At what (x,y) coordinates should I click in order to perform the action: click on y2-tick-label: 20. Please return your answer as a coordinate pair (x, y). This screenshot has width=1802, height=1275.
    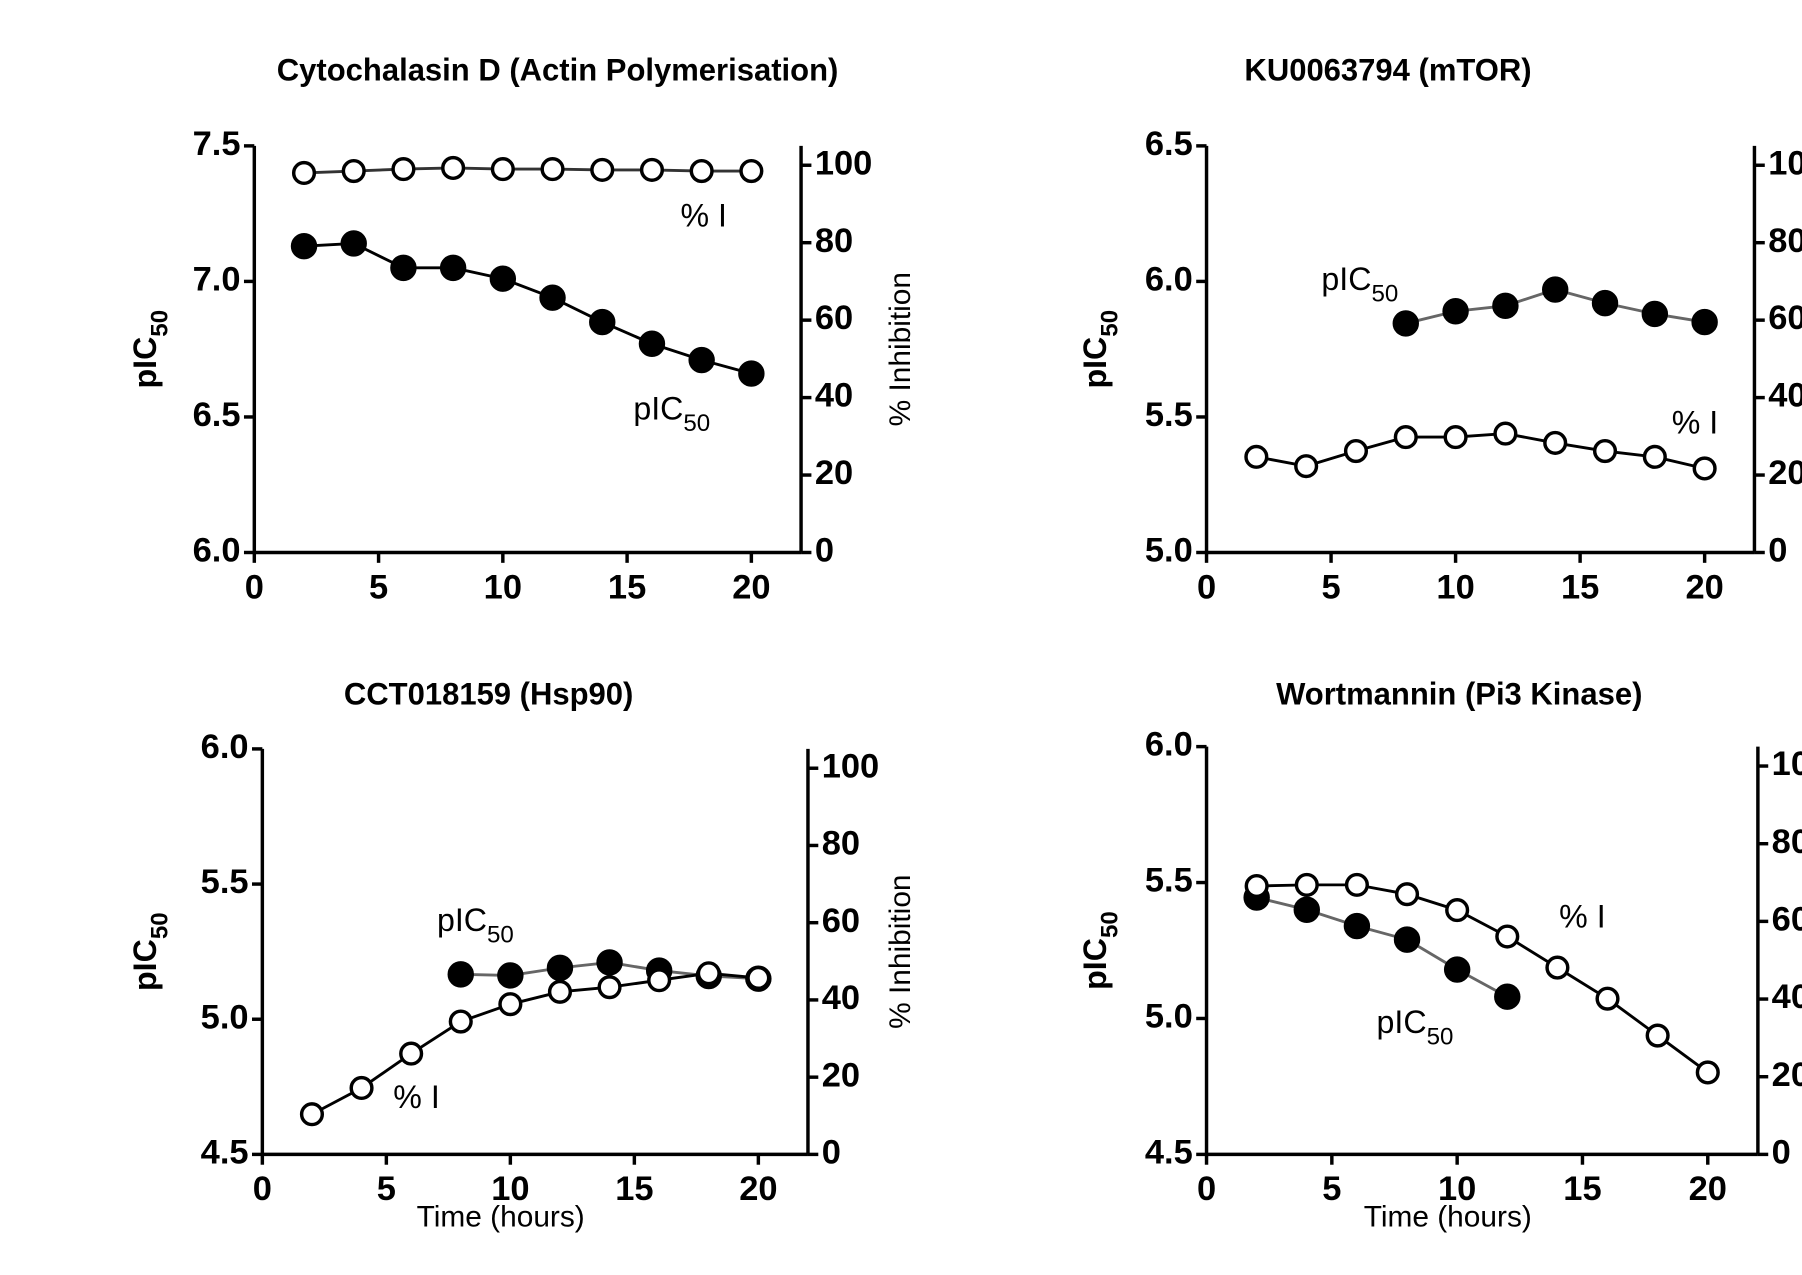
    Looking at the image, I should click on (1787, 1075).